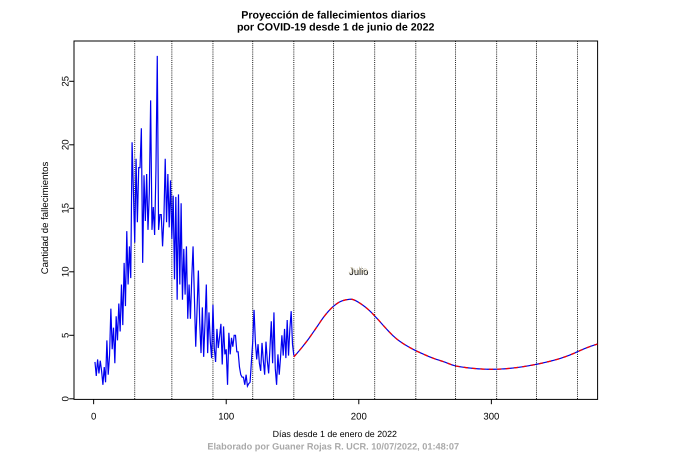  Describe the element at coordinates (336, 28) in the screenshot. I see `svg-text:por COVID-19 desde 1 de junio: por COVID-19 desde 1 de junio de 2022` at that location.